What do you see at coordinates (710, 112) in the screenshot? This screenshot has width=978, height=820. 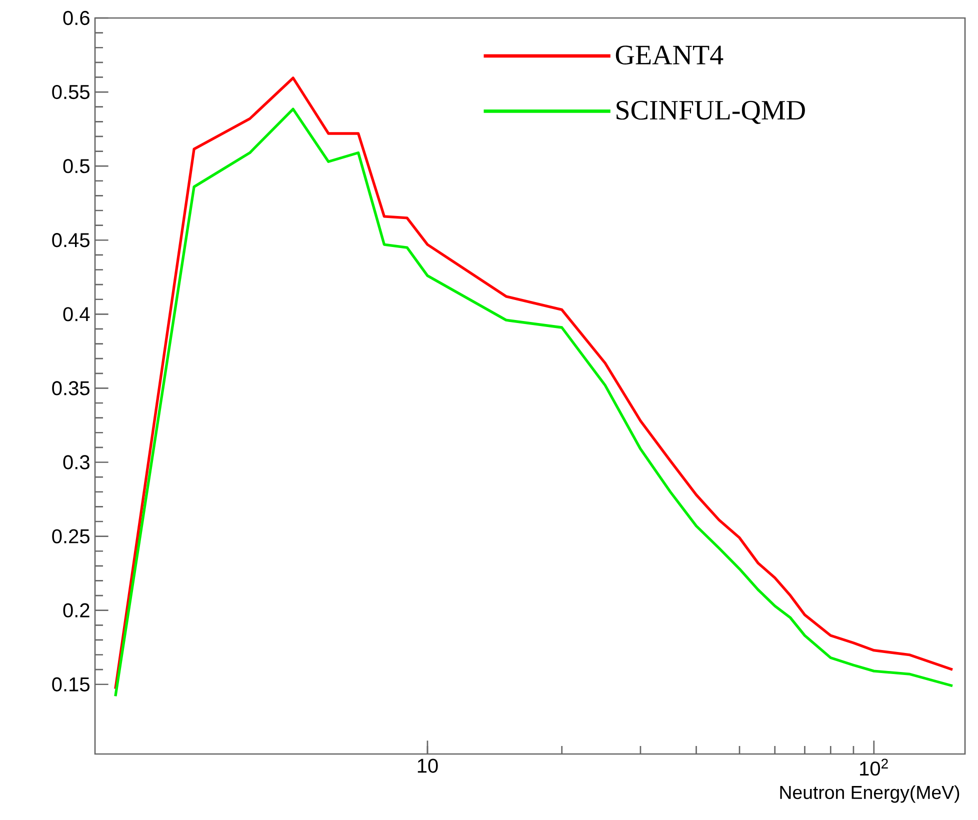 I see `legend-label: SCINFUL-QMD` at bounding box center [710, 112].